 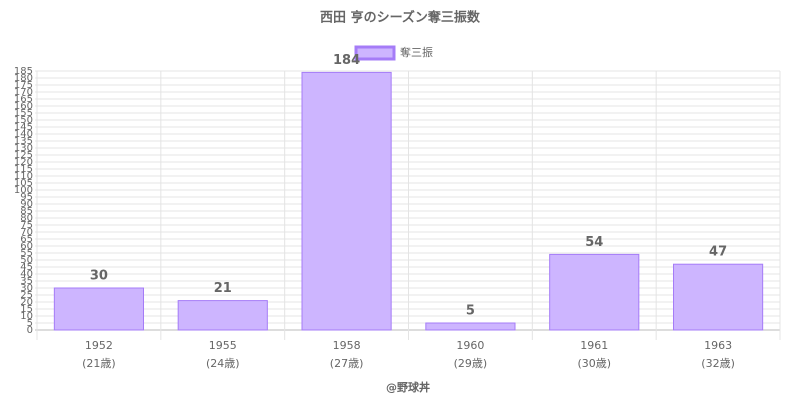 I want to click on y-tick-label: 170, so click(x=23, y=92).